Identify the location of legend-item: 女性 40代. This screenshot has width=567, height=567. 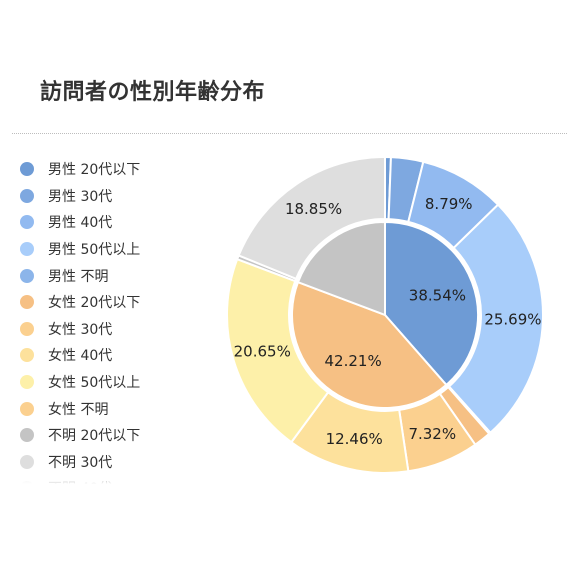
(105, 355).